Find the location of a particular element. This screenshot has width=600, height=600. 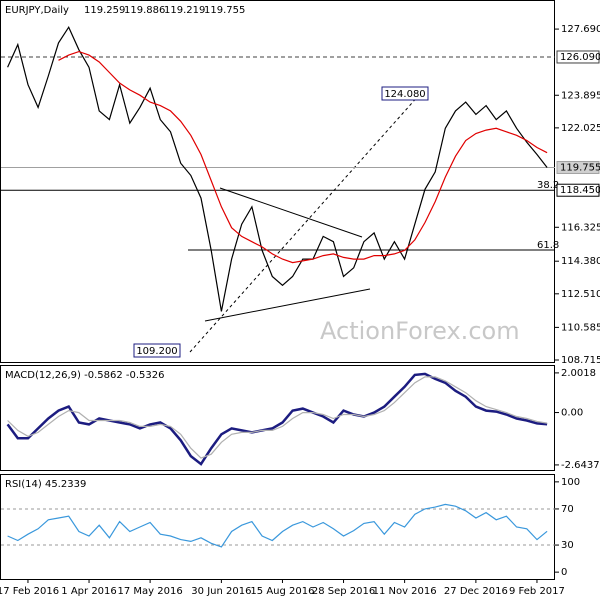

annotation: 124.080 is located at coordinates (404, 94).